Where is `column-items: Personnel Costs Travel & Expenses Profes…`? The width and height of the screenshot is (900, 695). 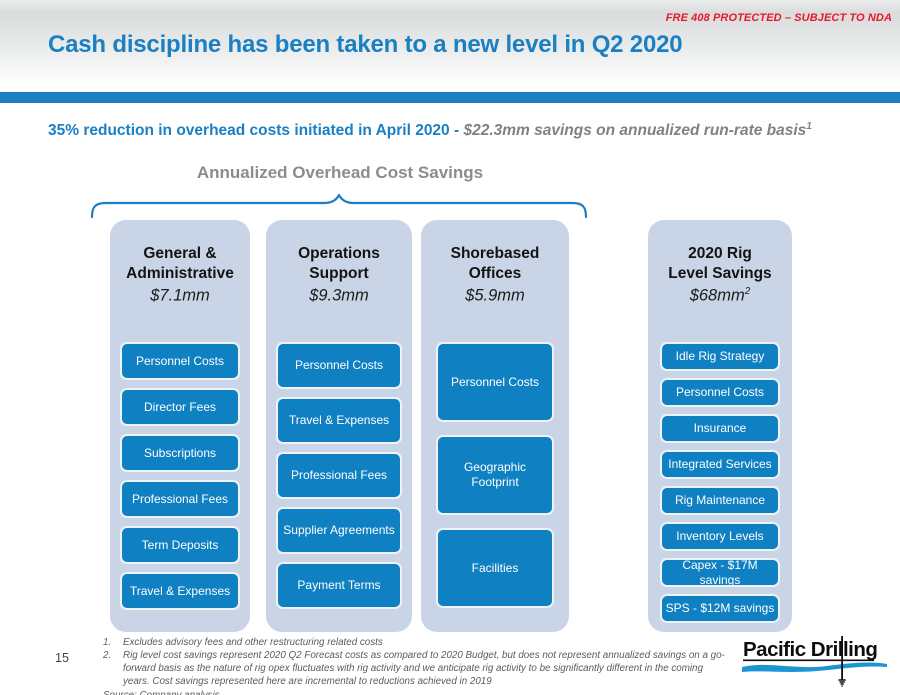 column-items: Personnel Costs Travel & Expenses Profes… is located at coordinates (339, 475).